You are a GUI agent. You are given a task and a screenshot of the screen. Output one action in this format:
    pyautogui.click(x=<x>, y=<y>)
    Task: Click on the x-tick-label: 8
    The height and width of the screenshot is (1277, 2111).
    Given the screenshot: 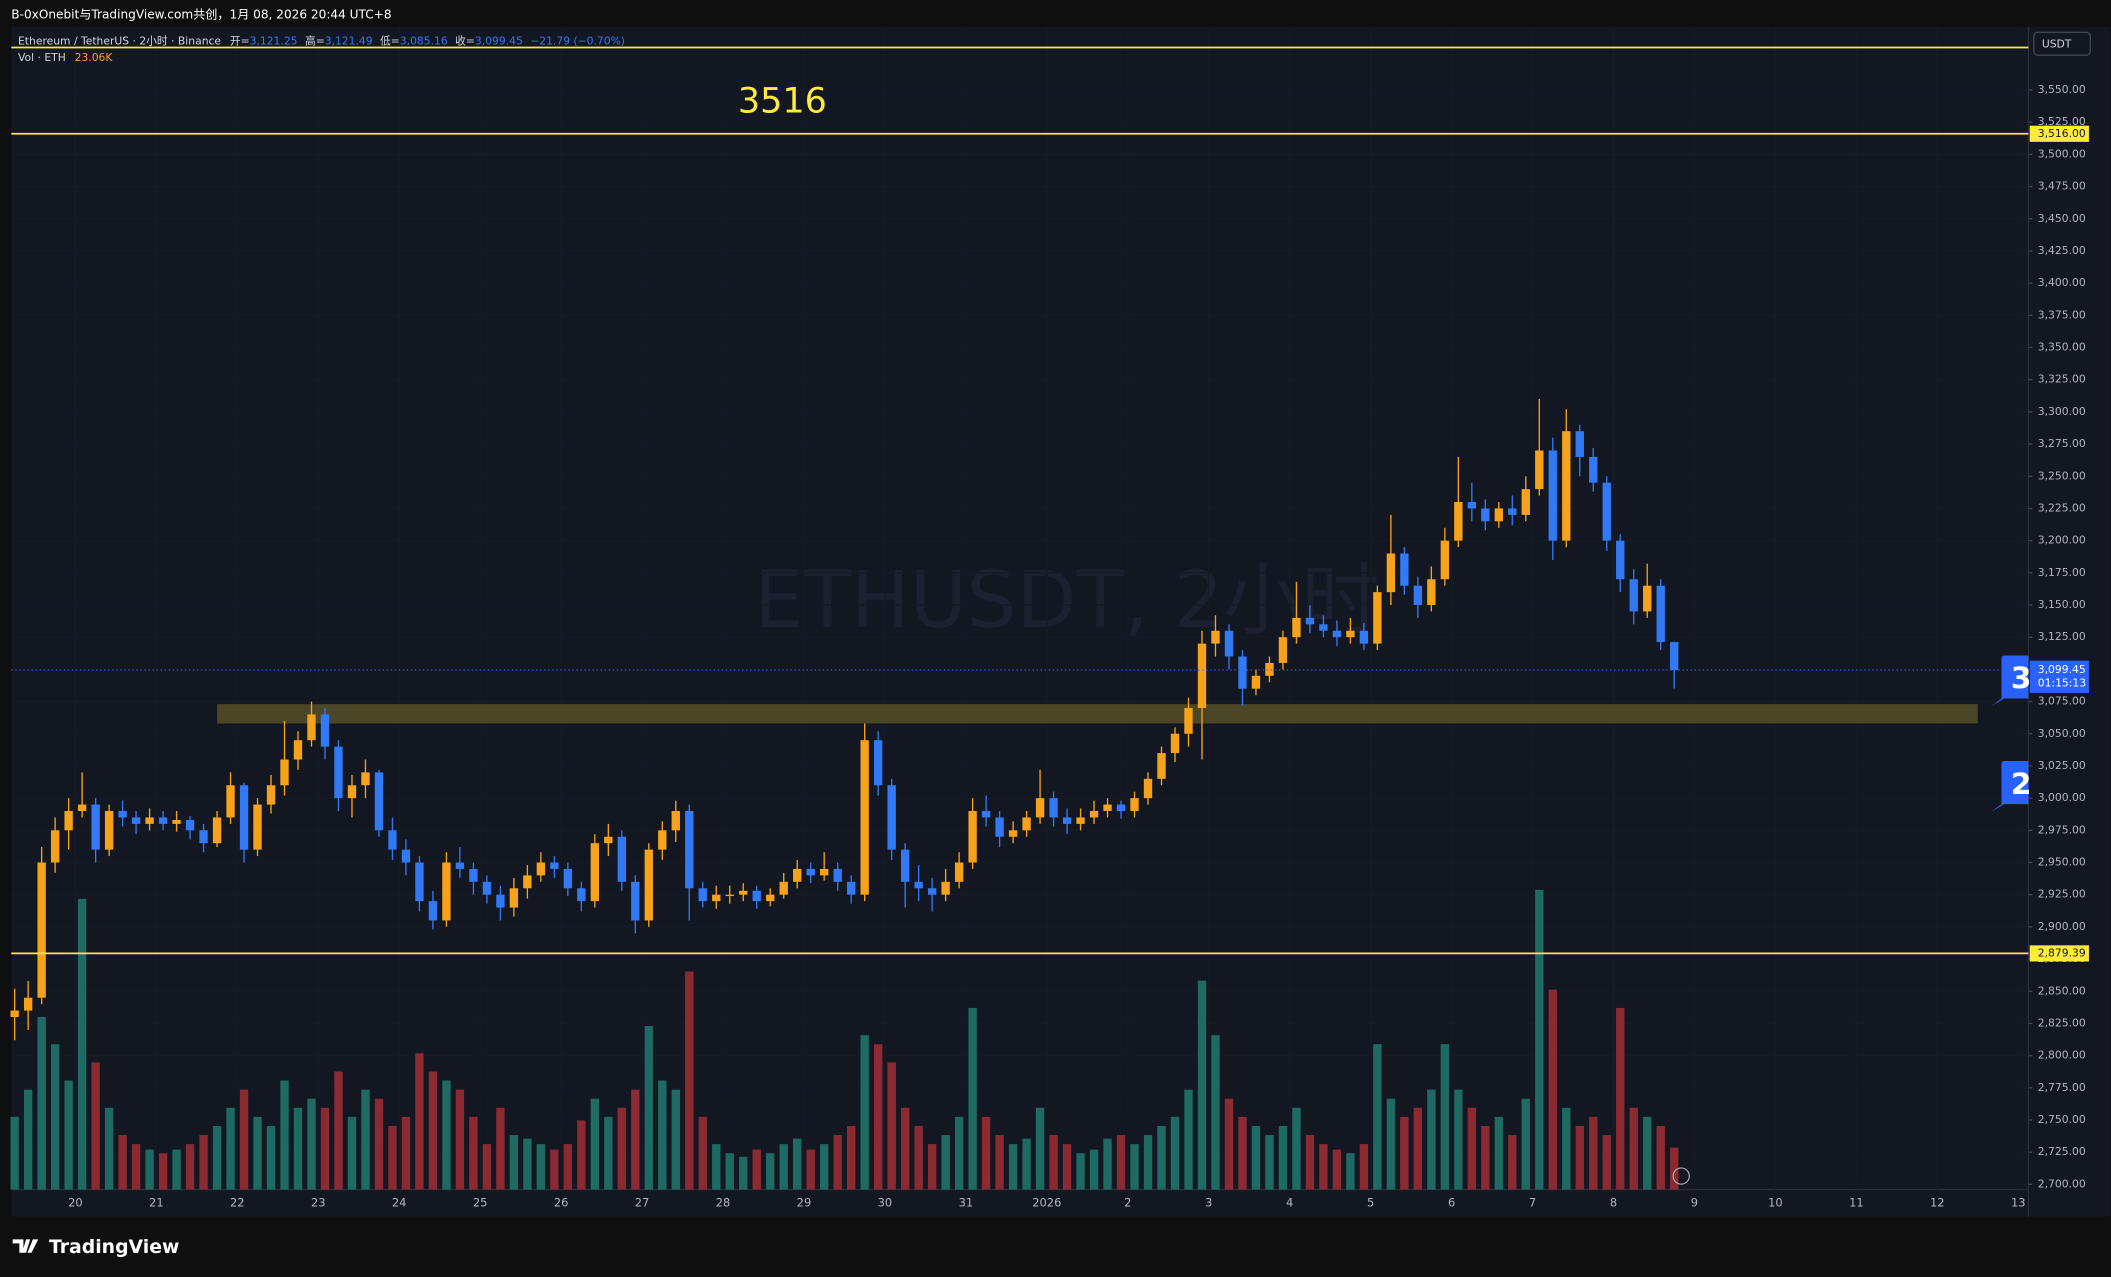 What is the action you would take?
    pyautogui.click(x=1613, y=1202)
    